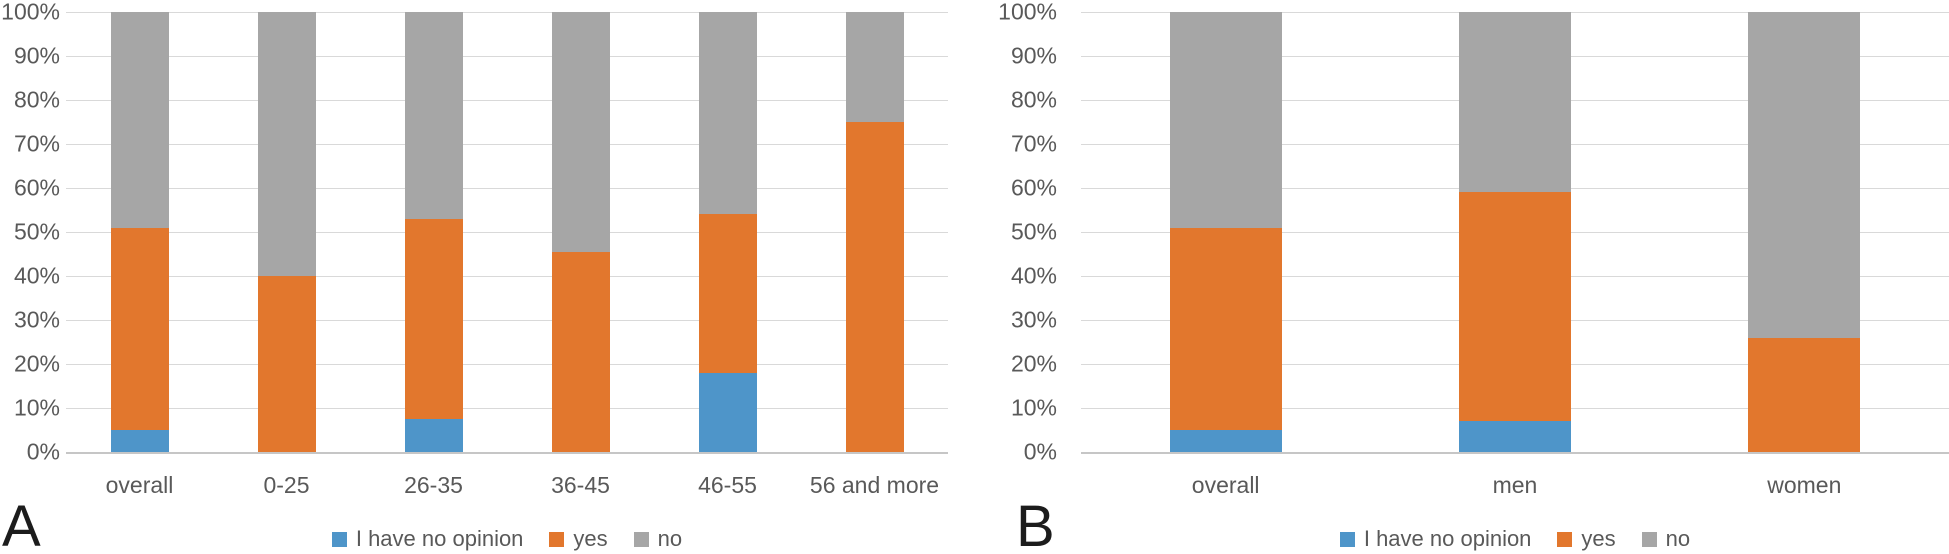  I want to click on legend-swatch-no_opinion, so click(1347, 539).